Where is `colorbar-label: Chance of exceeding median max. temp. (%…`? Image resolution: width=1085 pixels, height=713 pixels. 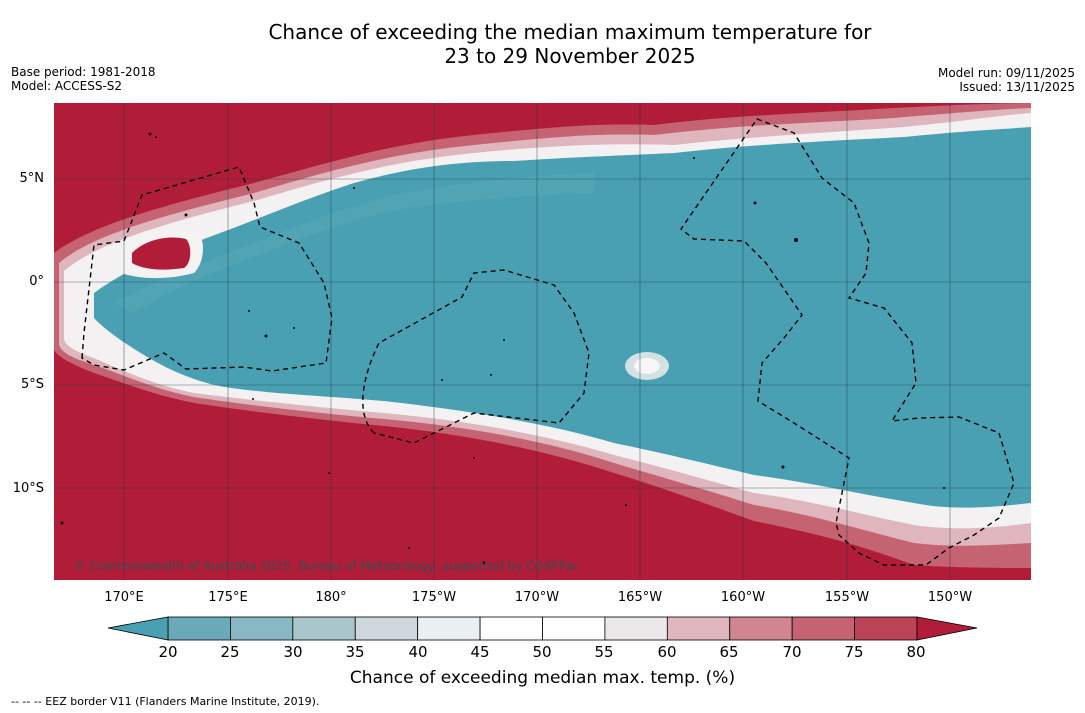
colorbar-label: Chance of exceeding median max. temp. (%… is located at coordinates (542, 678).